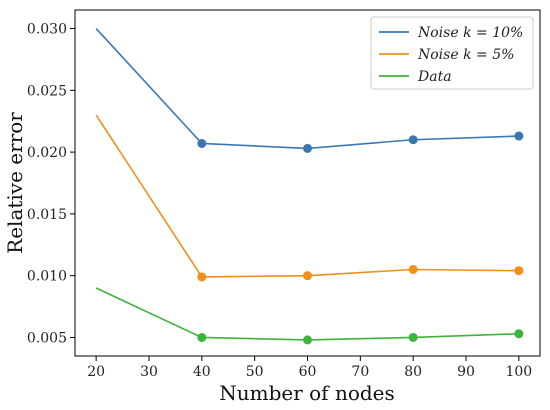 The height and width of the screenshot is (410, 550). Describe the element at coordinates (518, 372) in the screenshot. I see `x-tick-label: 100` at that location.